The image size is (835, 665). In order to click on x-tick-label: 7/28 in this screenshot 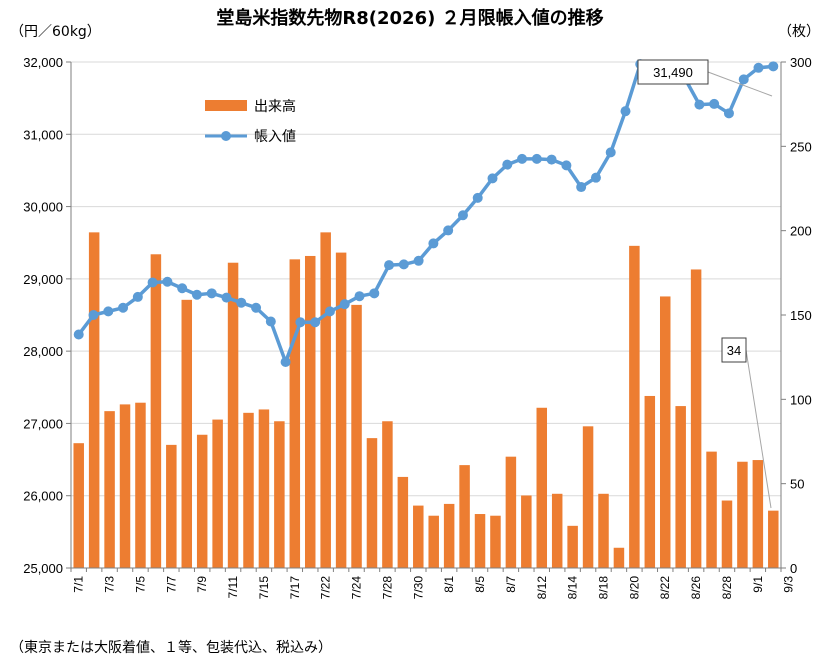, I will do `click(387, 588)`.